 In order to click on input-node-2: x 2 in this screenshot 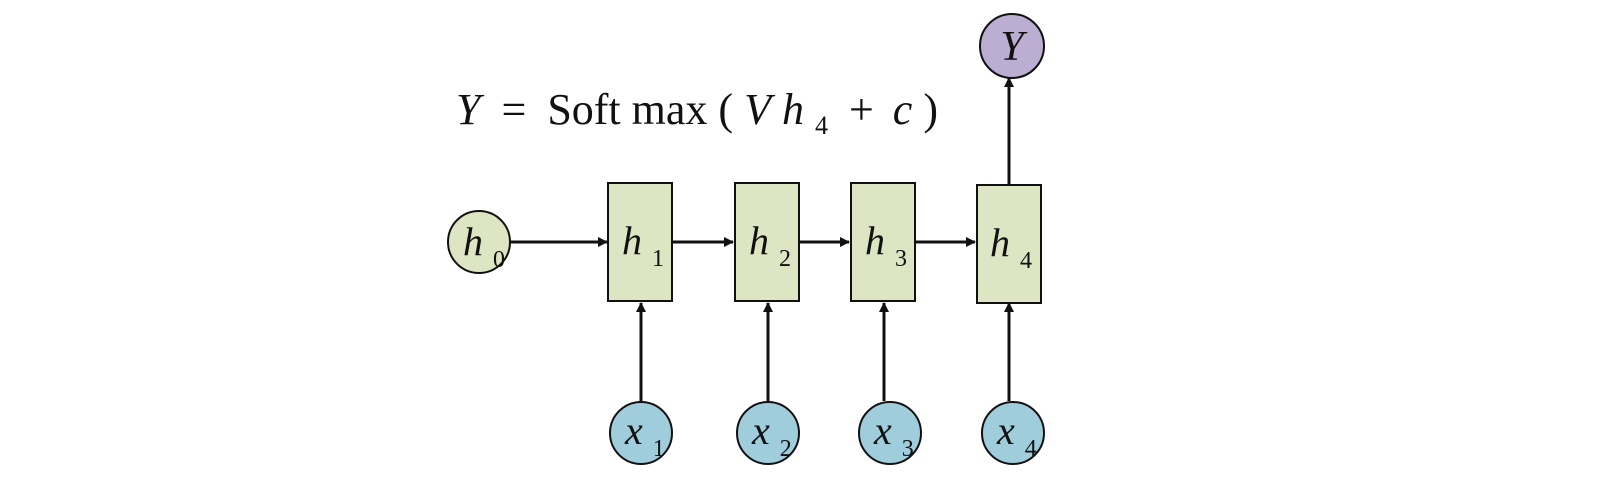, I will do `click(768, 433)`.